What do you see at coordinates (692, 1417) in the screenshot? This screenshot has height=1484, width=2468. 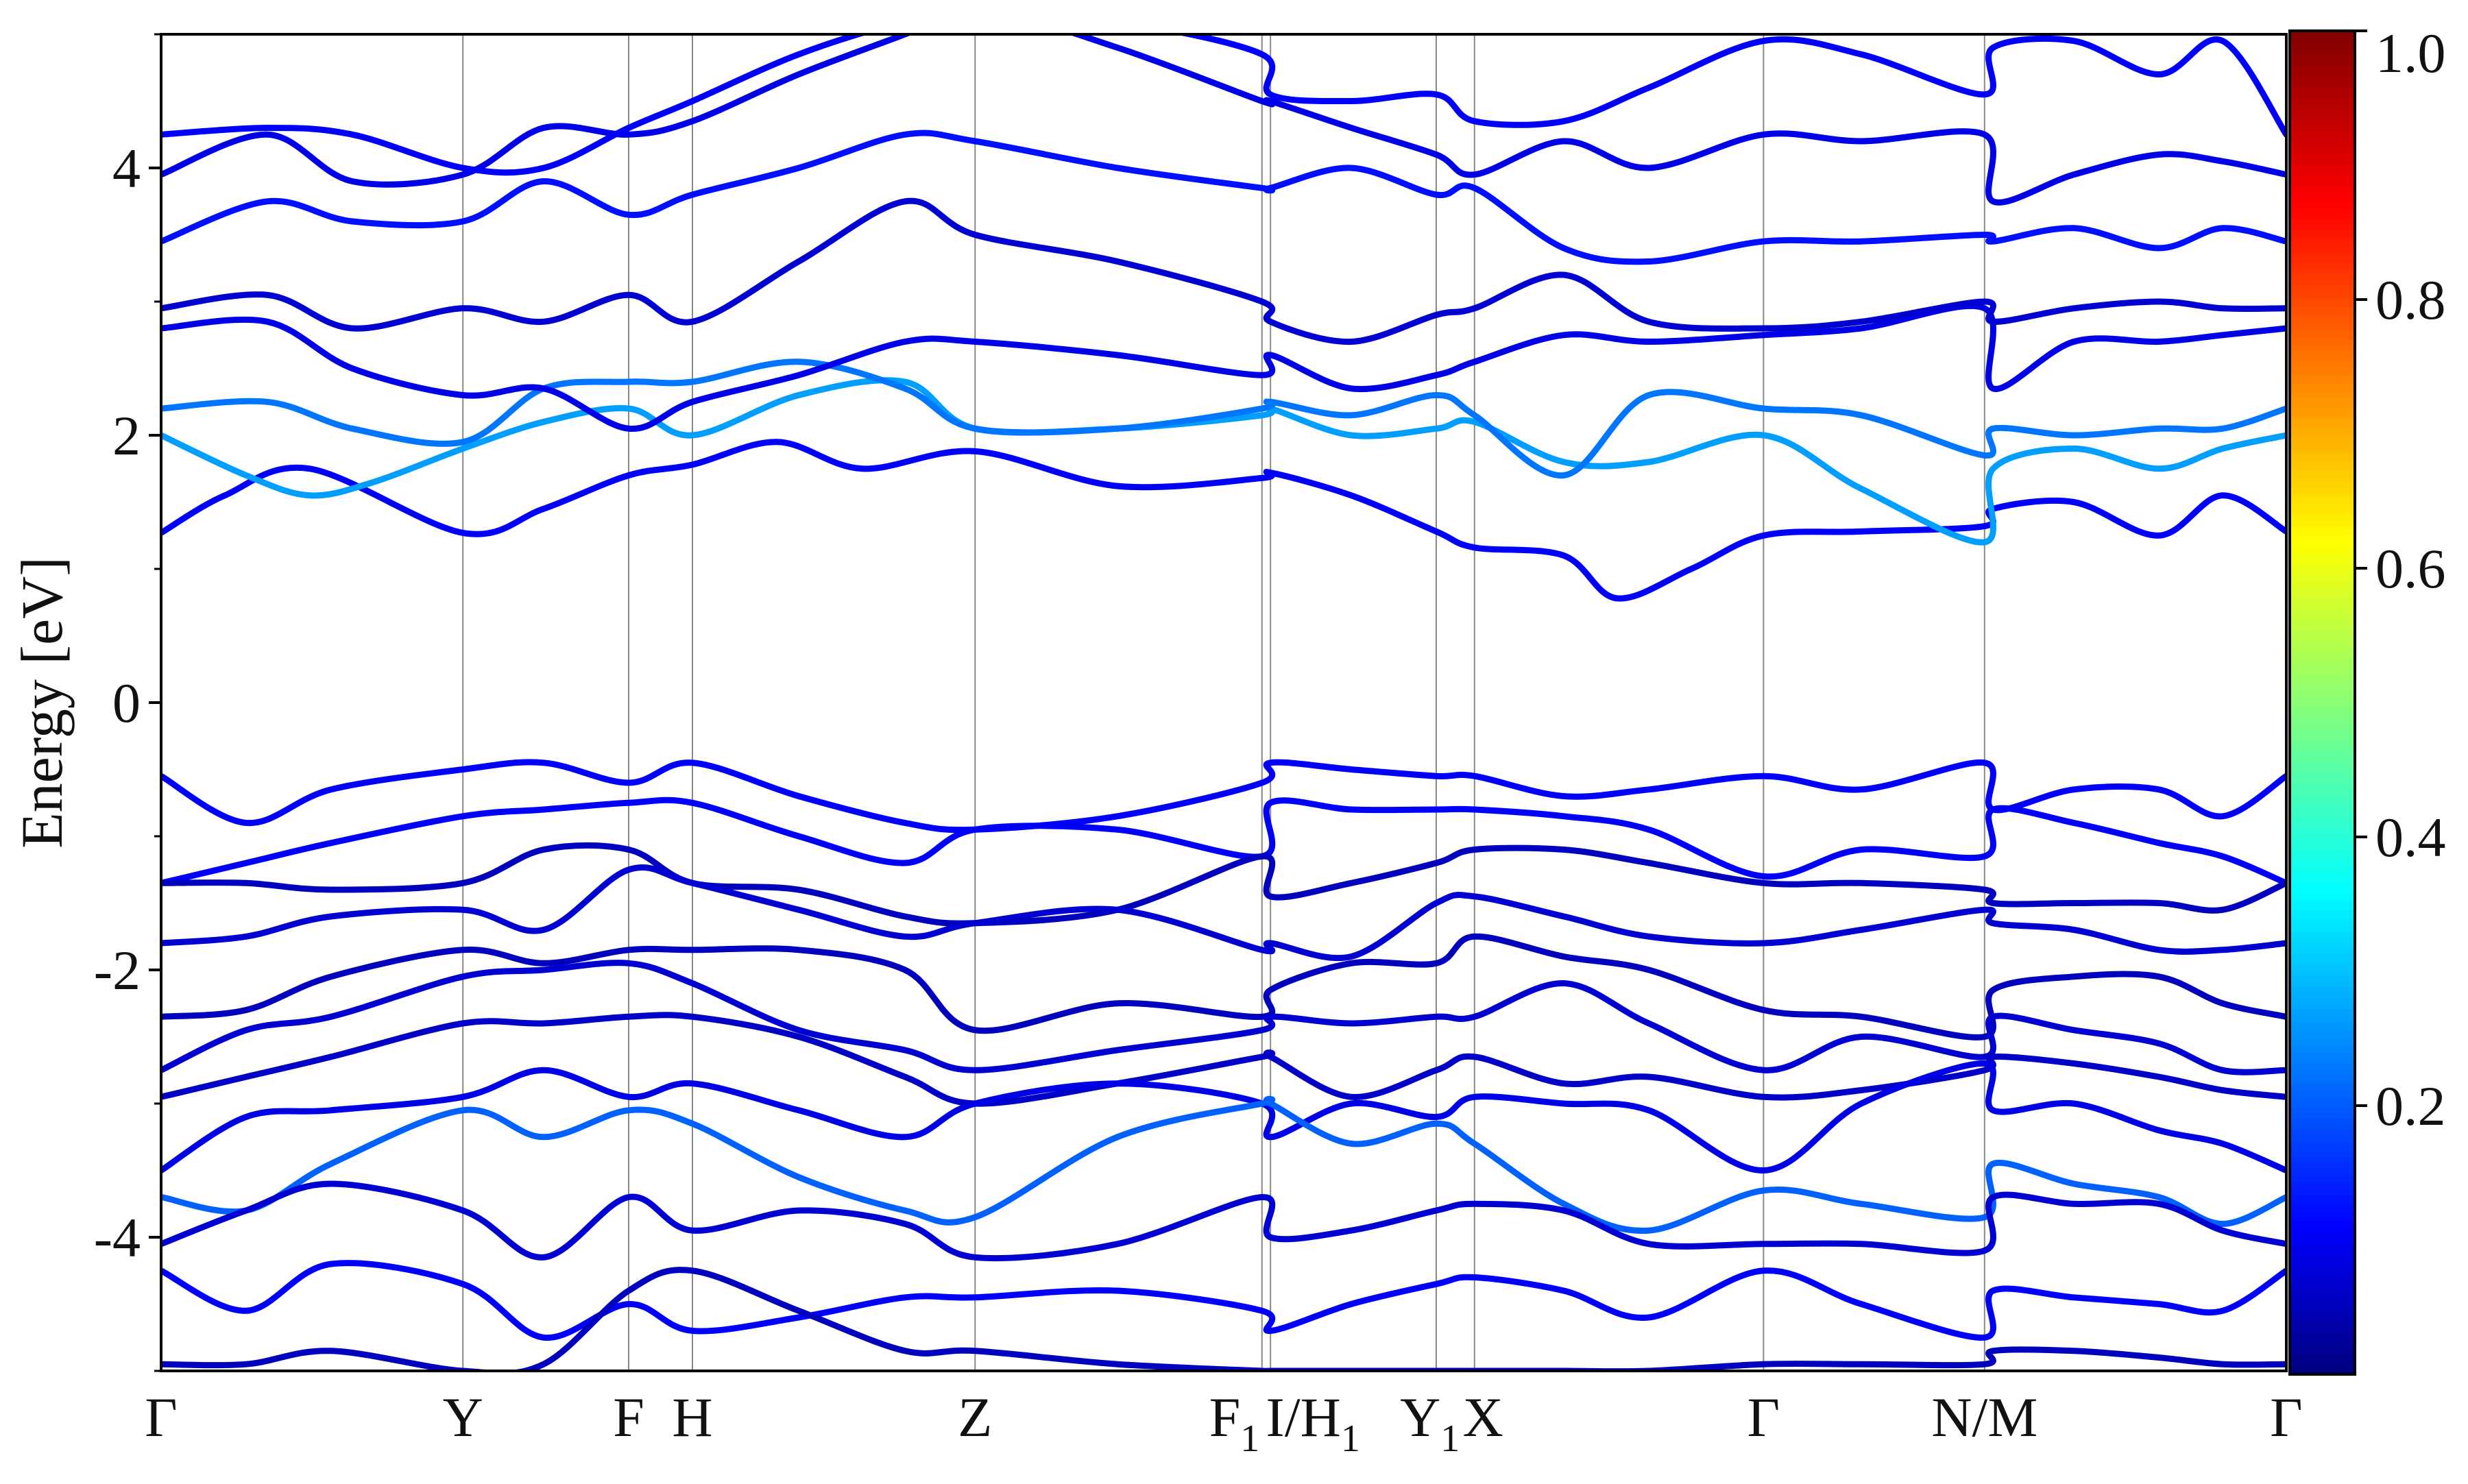 I see `kpoint-label: H` at bounding box center [692, 1417].